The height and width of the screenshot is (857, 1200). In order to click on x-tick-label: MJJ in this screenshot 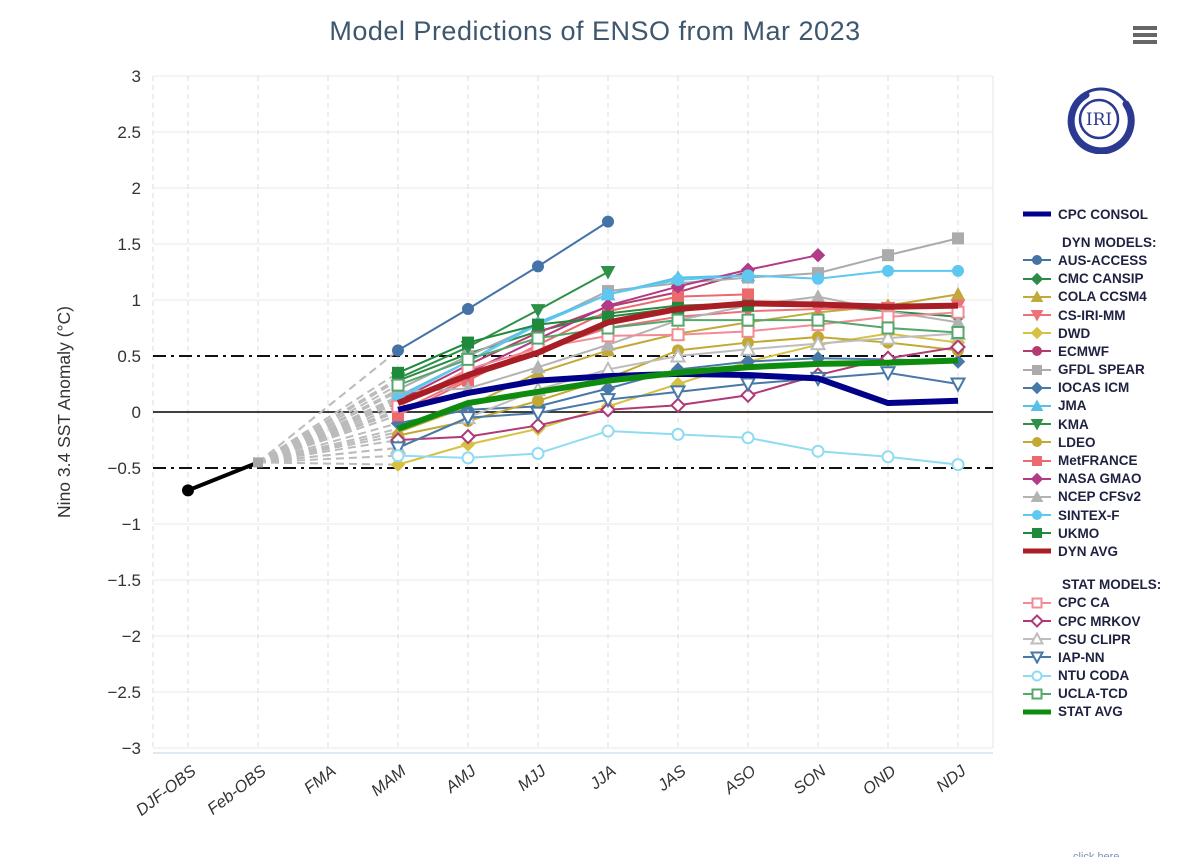, I will do `click(533, 778)`.